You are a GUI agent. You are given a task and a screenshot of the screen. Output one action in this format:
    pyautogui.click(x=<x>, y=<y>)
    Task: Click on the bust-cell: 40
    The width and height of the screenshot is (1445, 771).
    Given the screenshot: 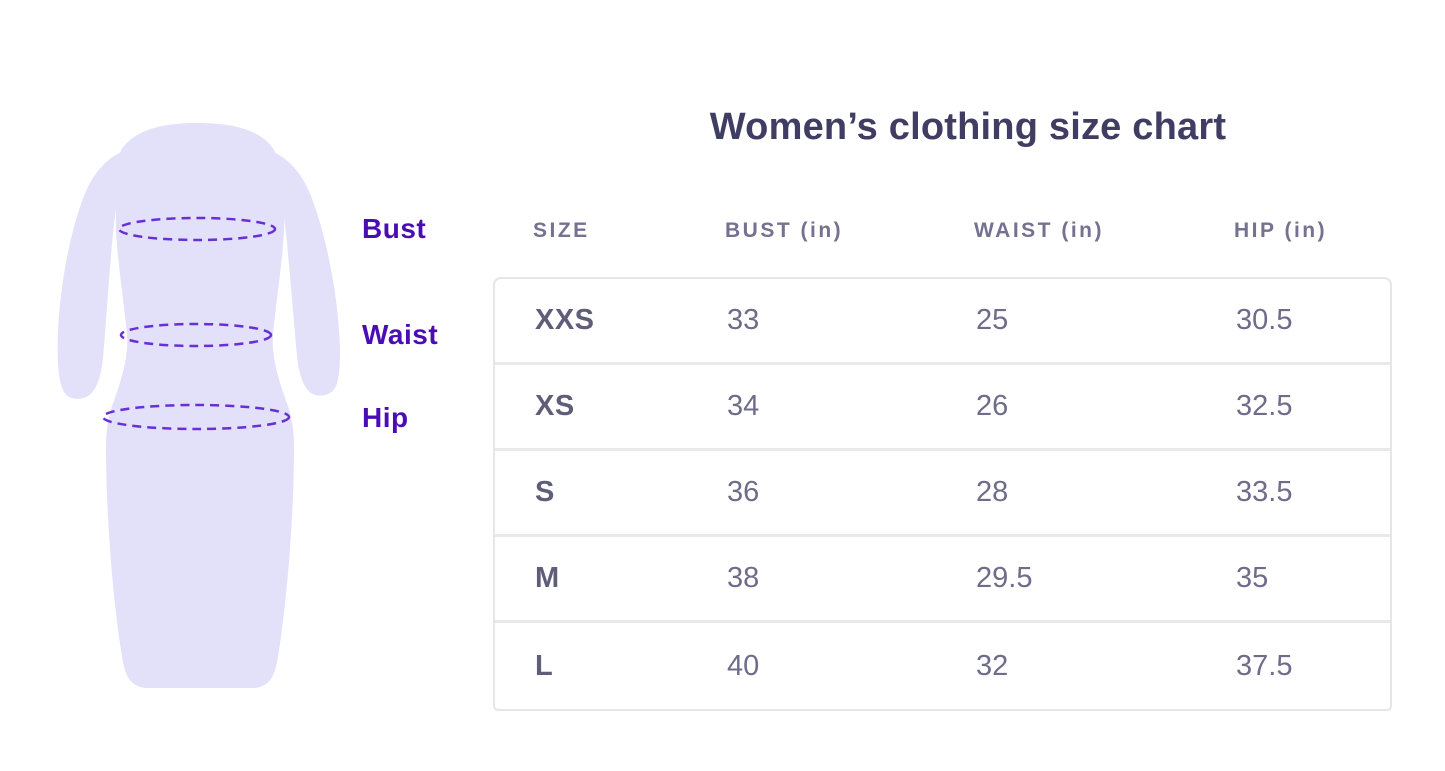 What is the action you would take?
    pyautogui.click(x=743, y=665)
    